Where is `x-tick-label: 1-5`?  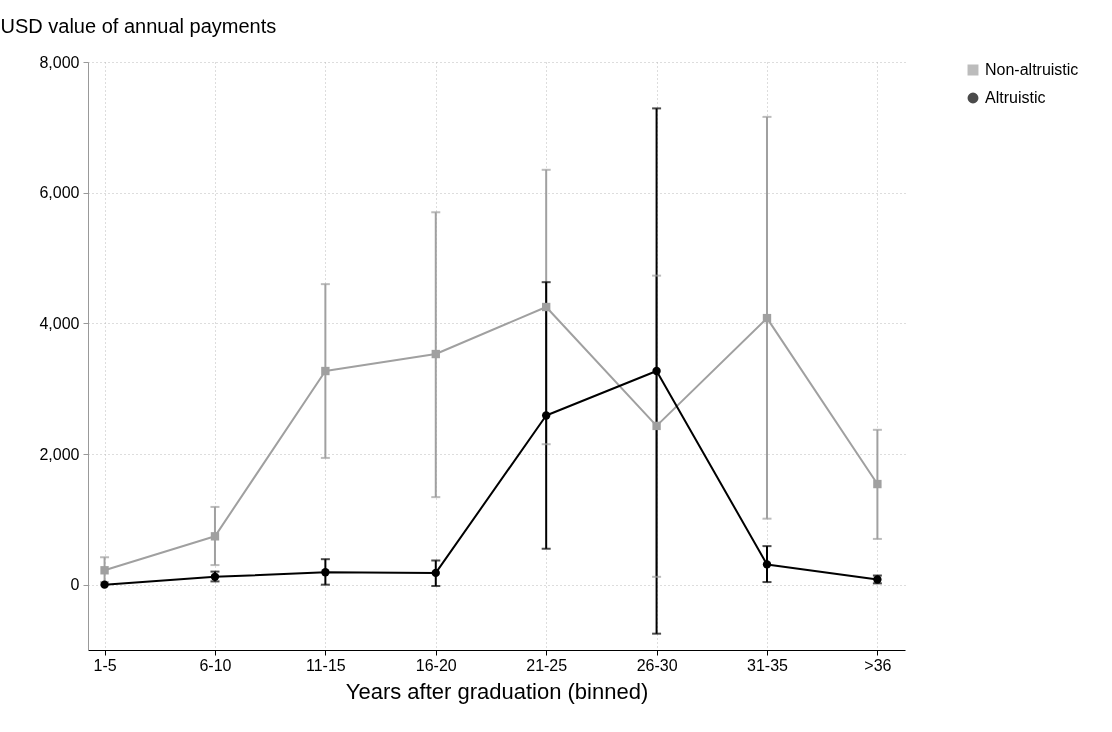 x-tick-label: 1-5 is located at coordinates (105, 665).